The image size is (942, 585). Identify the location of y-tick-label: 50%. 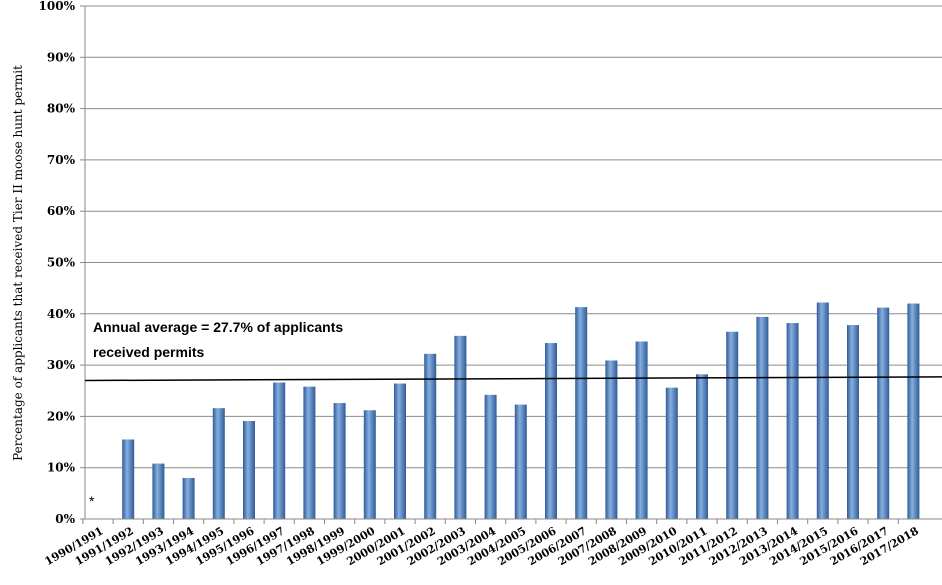
(61, 263).